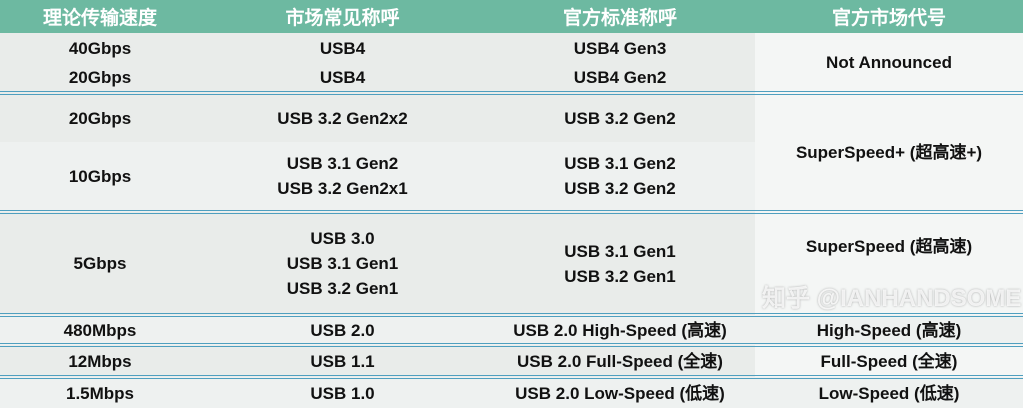 The image size is (1023, 412). What do you see at coordinates (342, 116) in the screenshot?
I see `common-cell: USB 3.2 Gen2x2` at bounding box center [342, 116].